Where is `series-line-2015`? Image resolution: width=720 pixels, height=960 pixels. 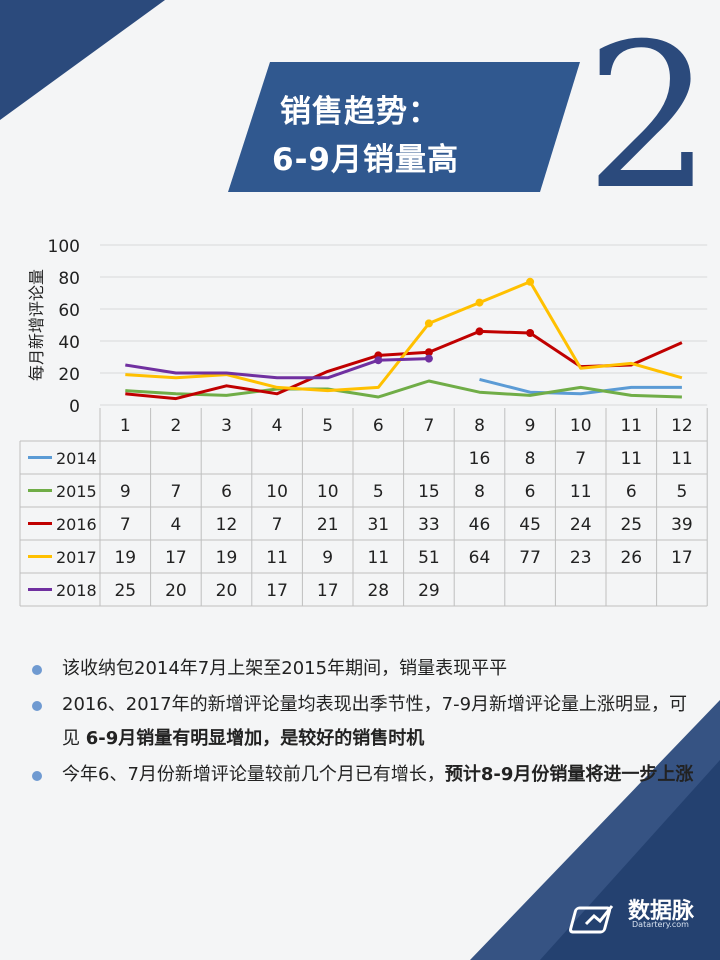 series-line-2015 is located at coordinates (403, 389).